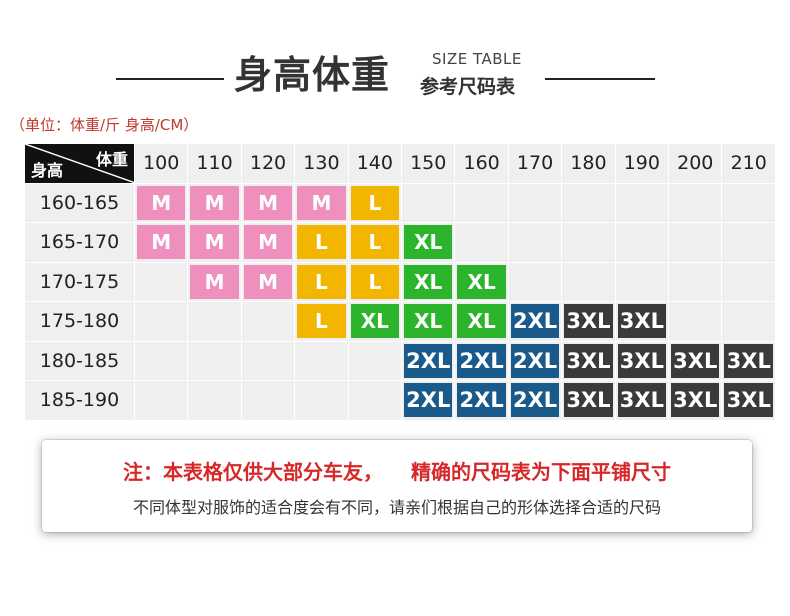 This screenshot has width=790, height=616. Describe the element at coordinates (642, 163) in the screenshot. I see `weight-header: 190` at that location.